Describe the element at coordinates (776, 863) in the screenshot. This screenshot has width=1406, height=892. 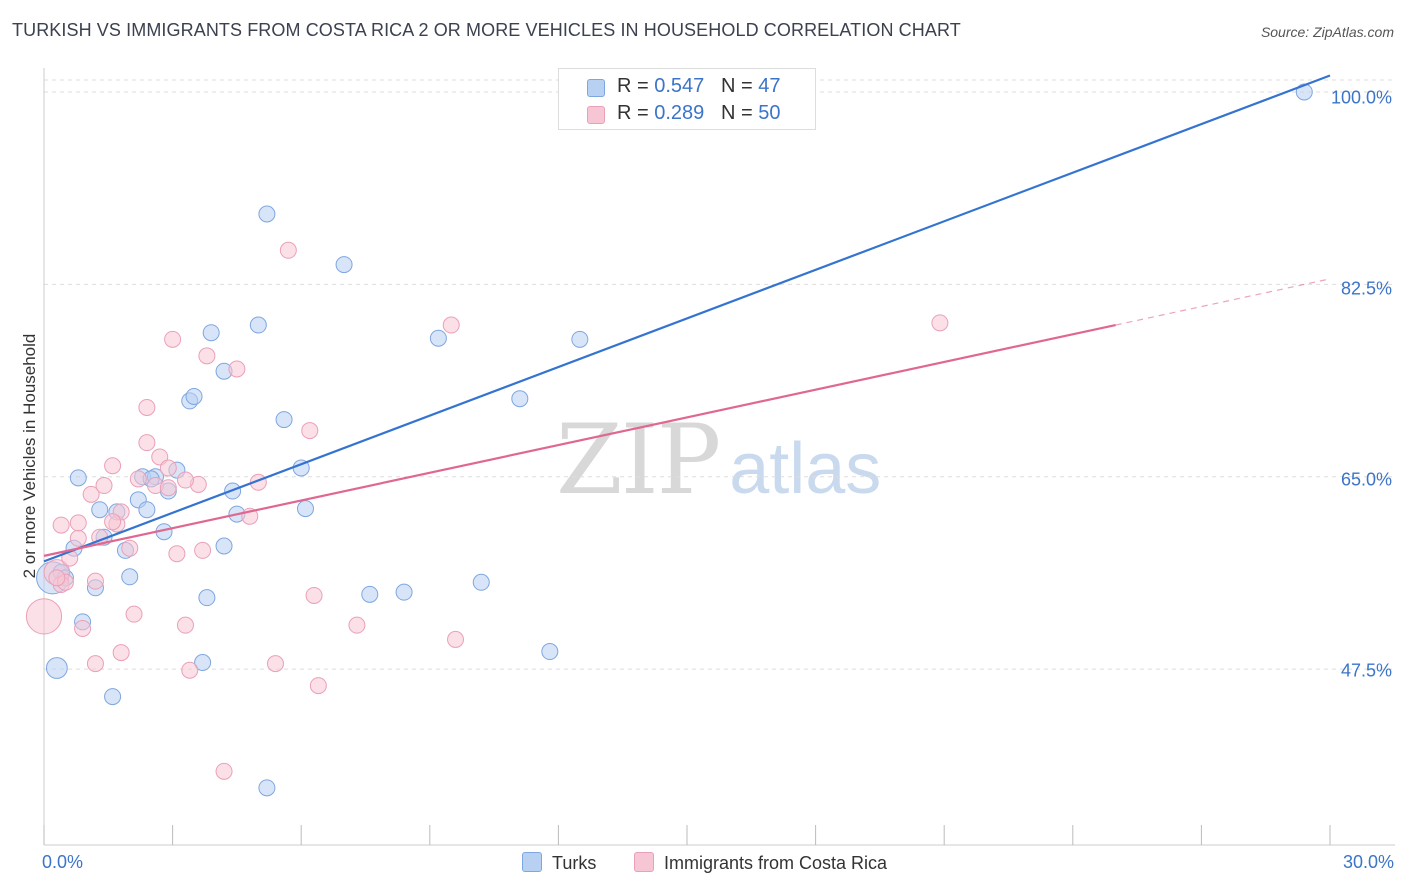
I see `legend-costa-rica-label: Immigrants from Costa Rica` at that location.